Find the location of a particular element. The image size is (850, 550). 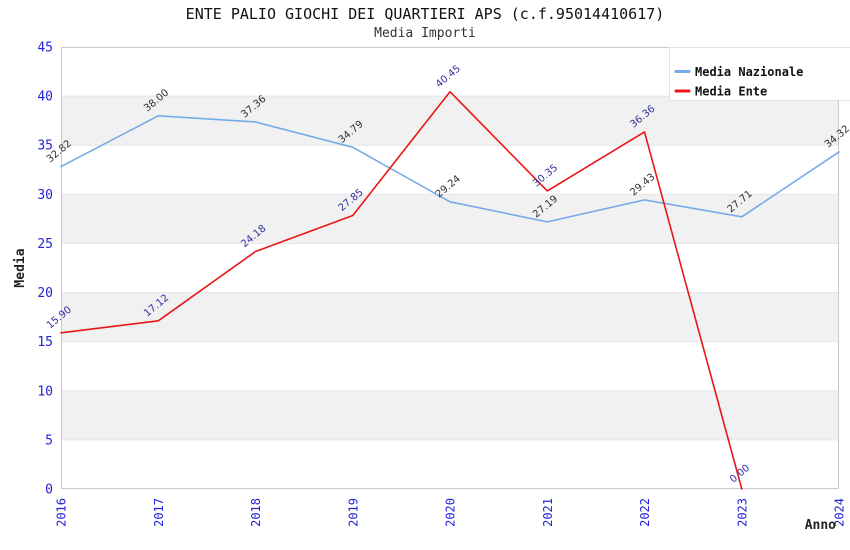

x-axis-title: Anno is located at coordinates (820, 525).